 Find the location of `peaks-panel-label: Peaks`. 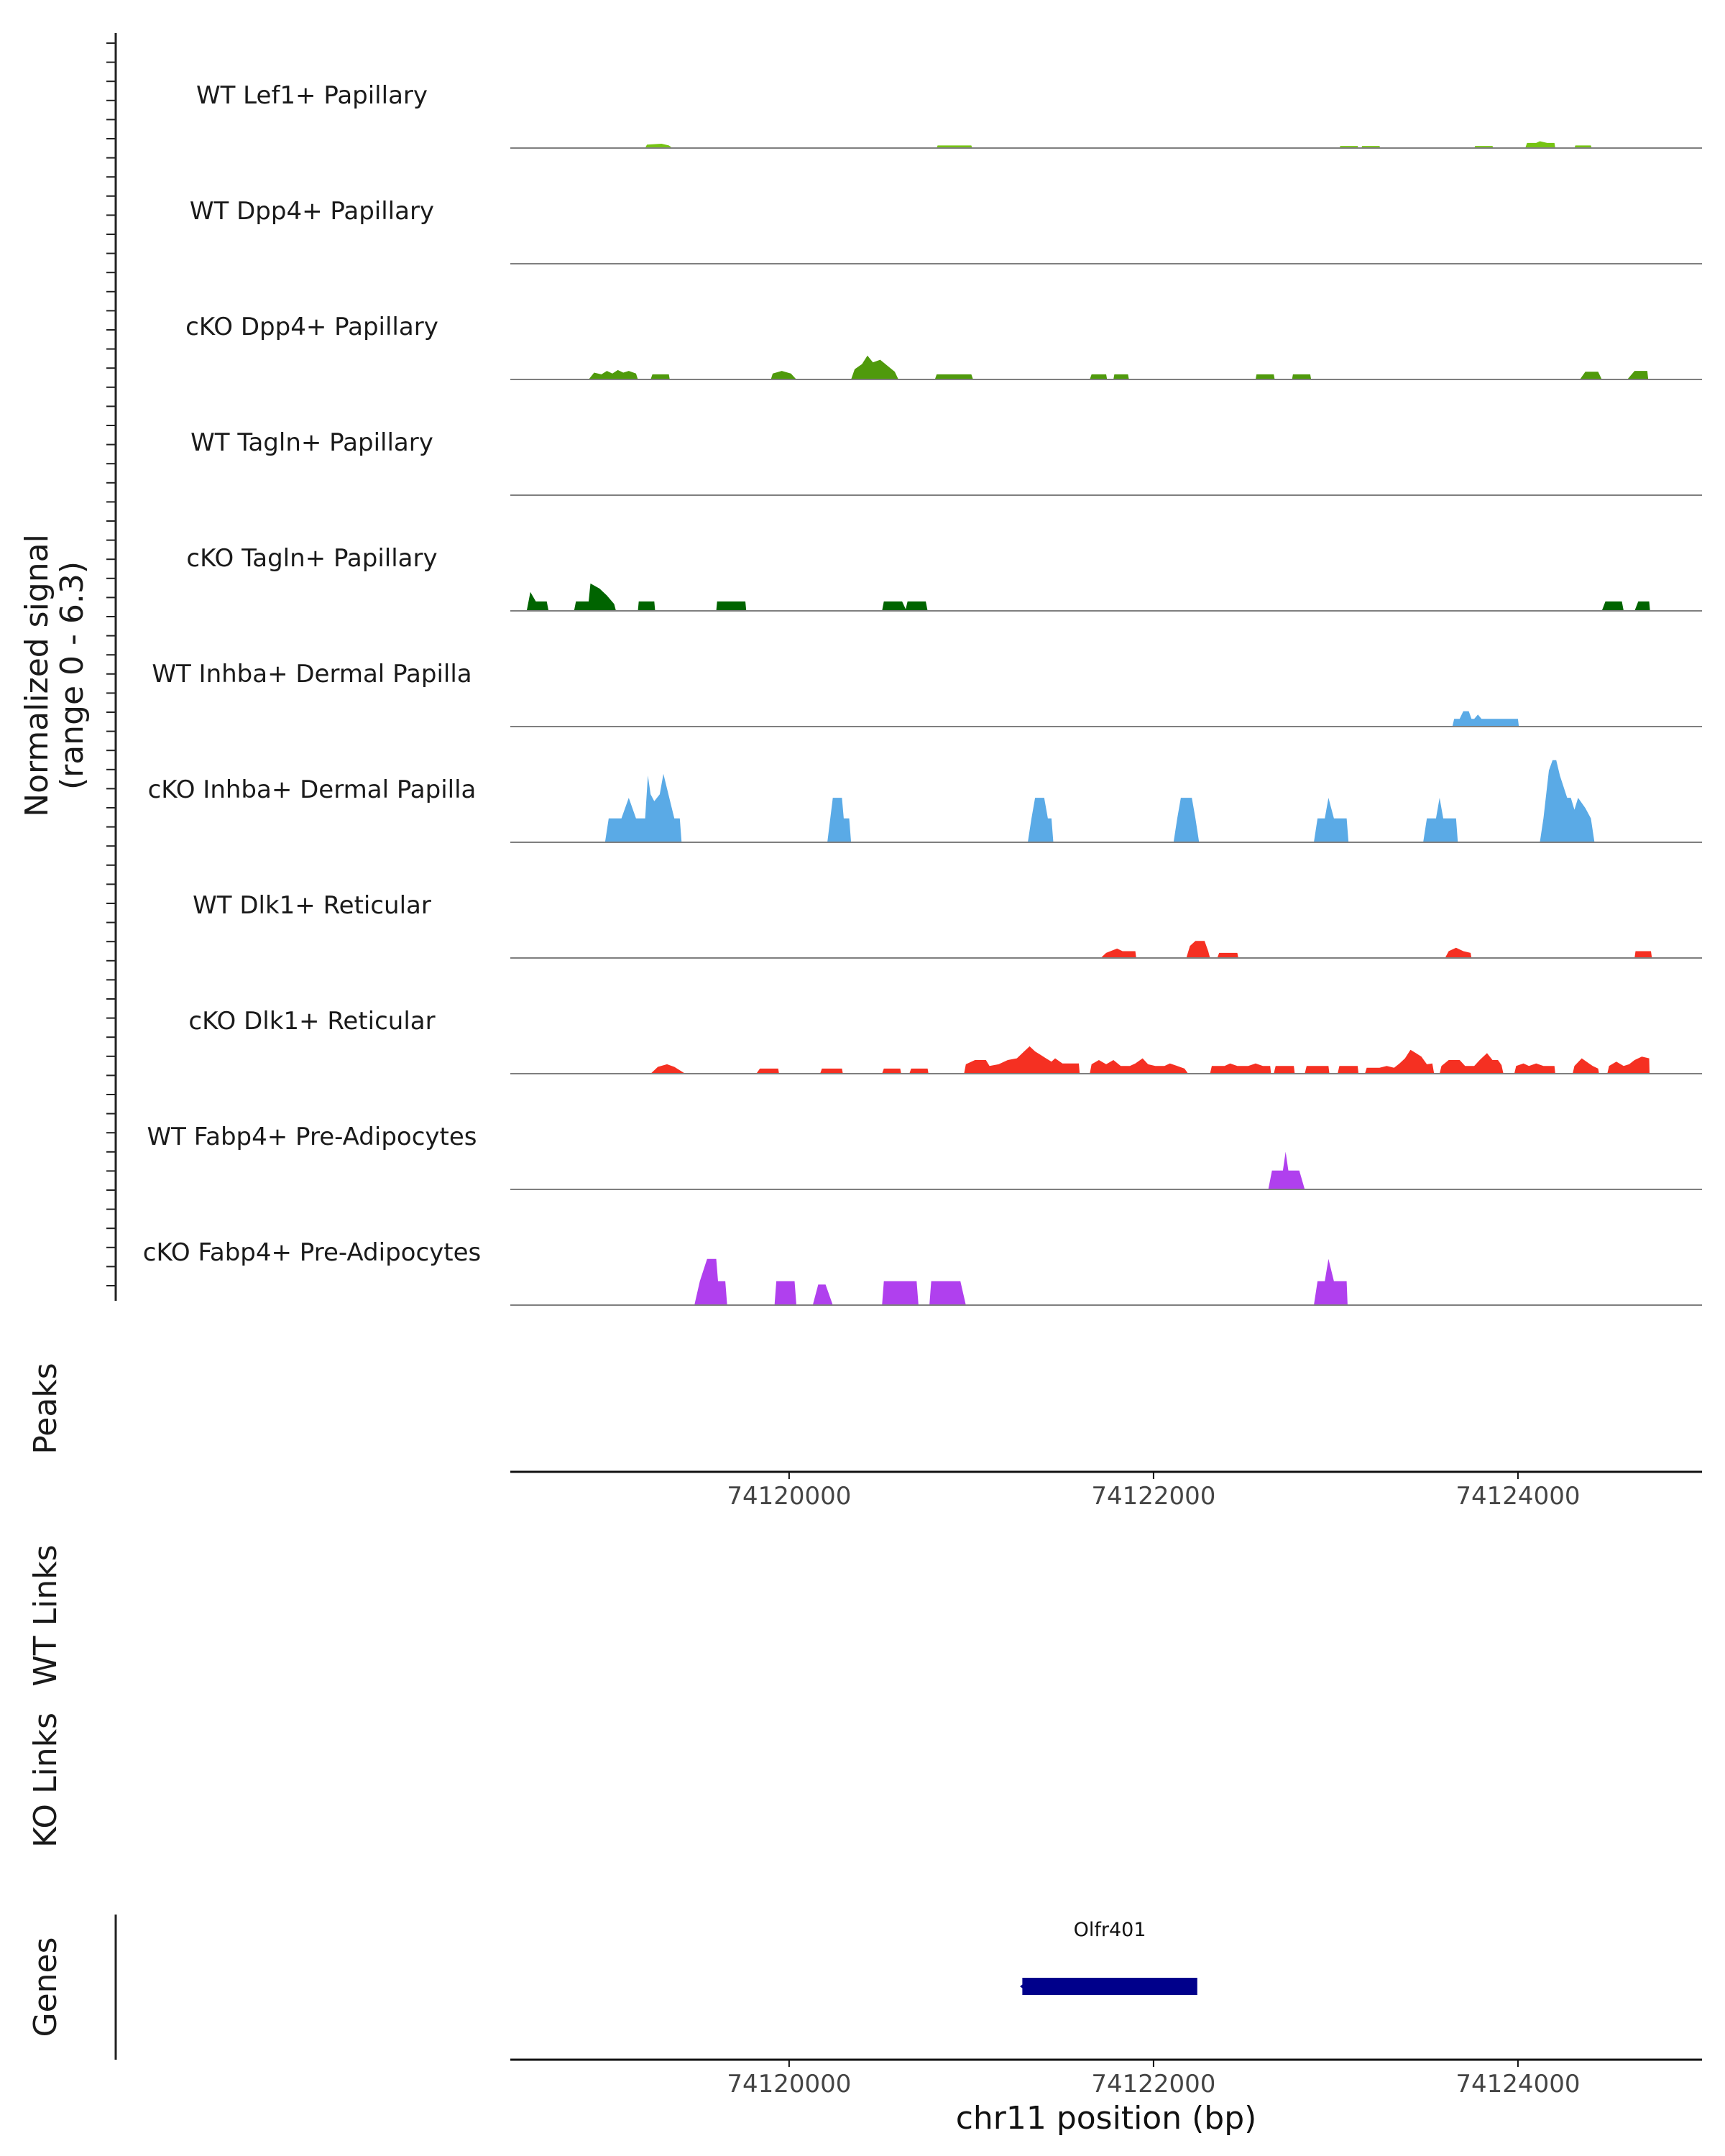

peaks-panel-label: Peaks is located at coordinates (45, 1409).